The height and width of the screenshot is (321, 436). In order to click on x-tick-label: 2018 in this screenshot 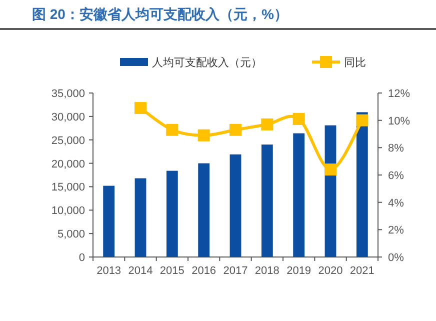, I will do `click(267, 271)`.